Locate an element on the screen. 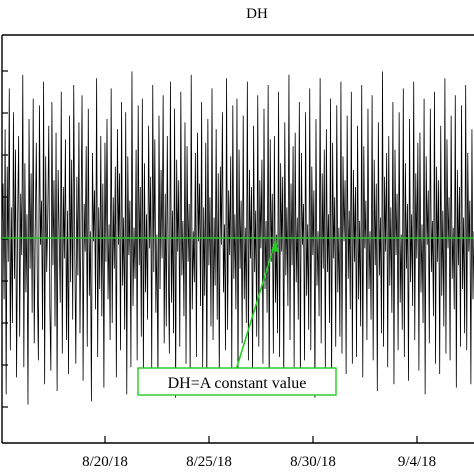 The image size is (474, 474). annotation-label: DH=A constant value is located at coordinates (237, 383).